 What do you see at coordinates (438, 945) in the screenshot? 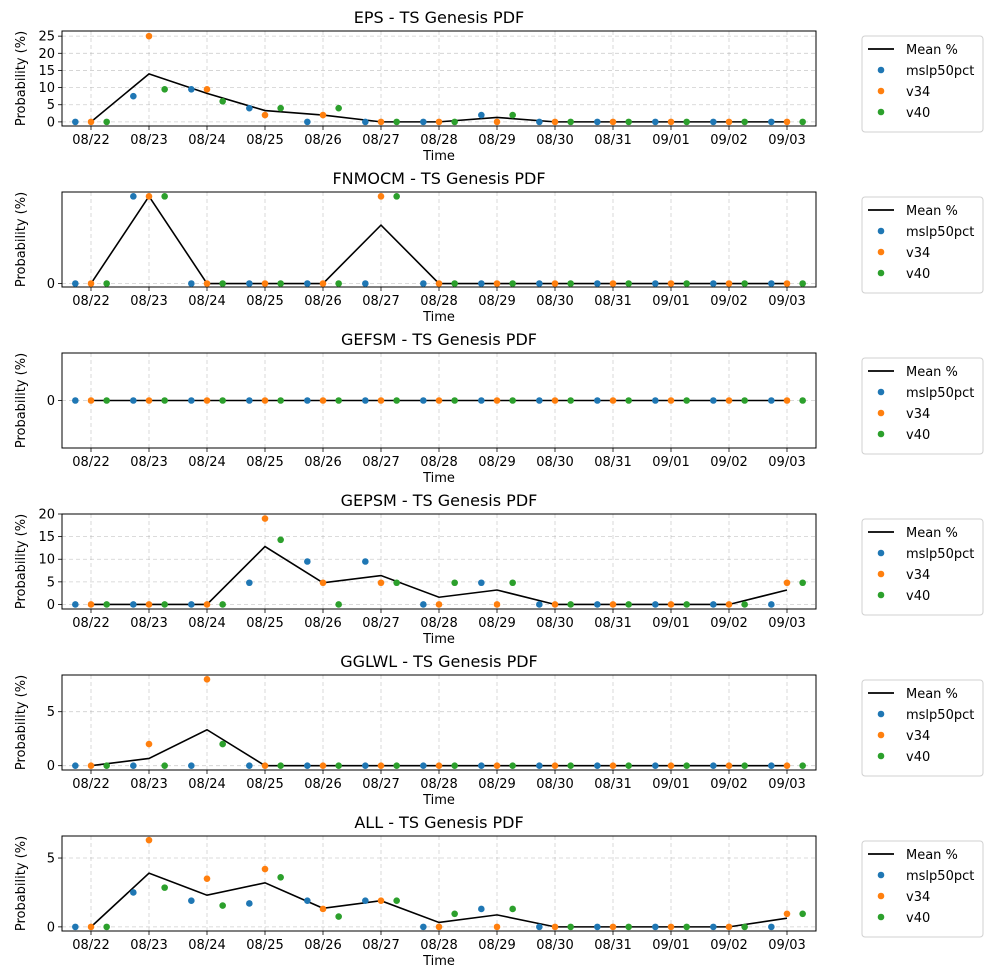
I see `x-tick-label: 08/28` at bounding box center [438, 945].